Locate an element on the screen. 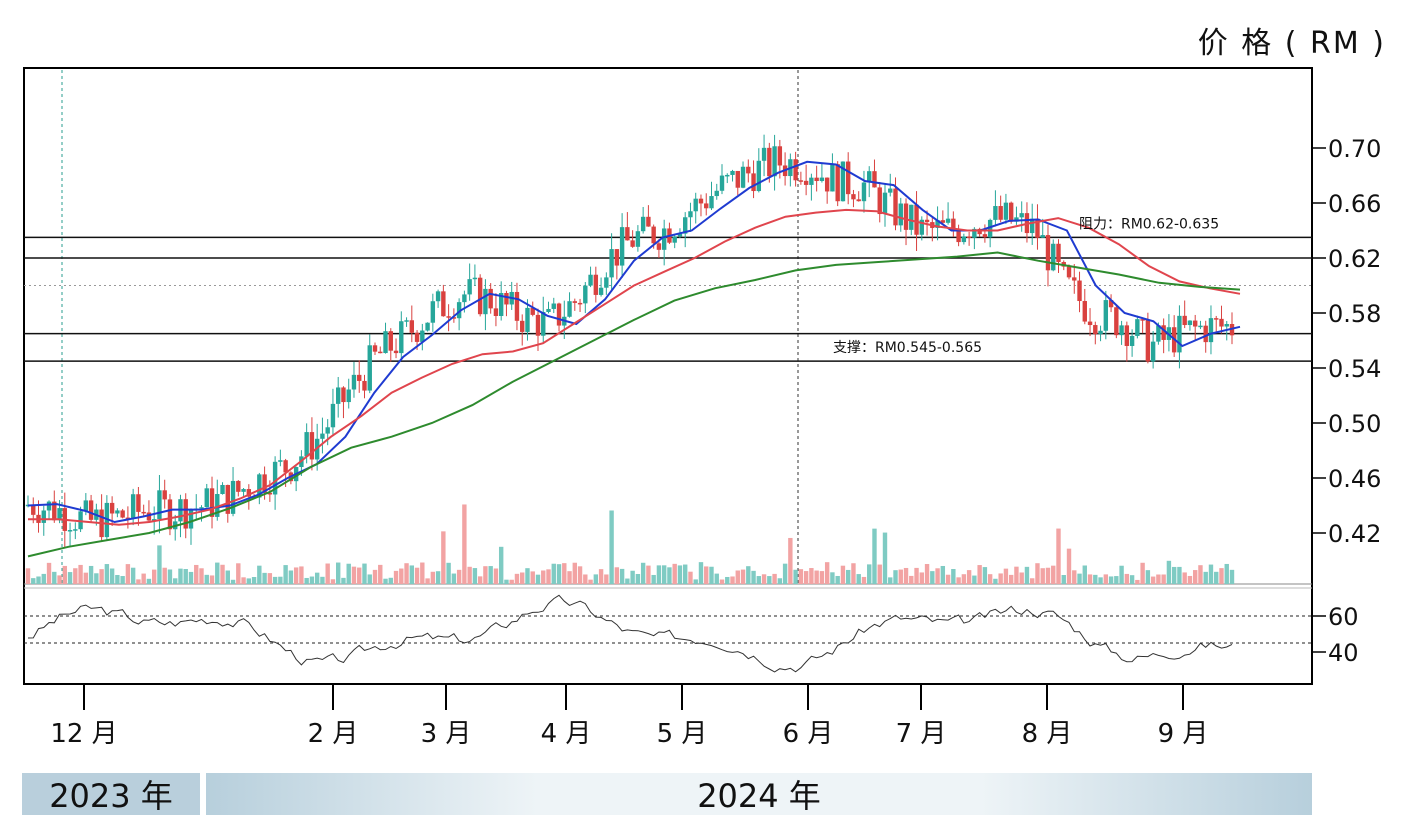  price-tick-label: 0.54 is located at coordinates (1354, 369).